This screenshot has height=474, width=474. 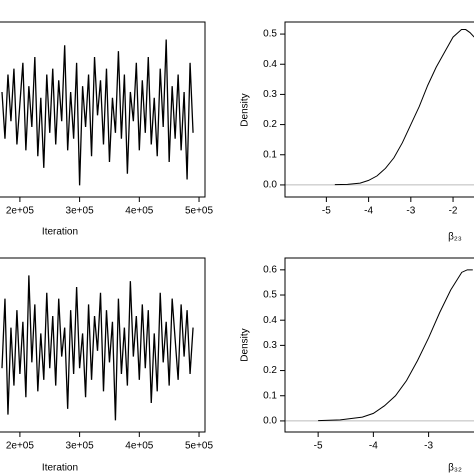 What do you see at coordinates (455, 468) in the screenshot?
I see `x-axis-label: β₃₂` at bounding box center [455, 468].